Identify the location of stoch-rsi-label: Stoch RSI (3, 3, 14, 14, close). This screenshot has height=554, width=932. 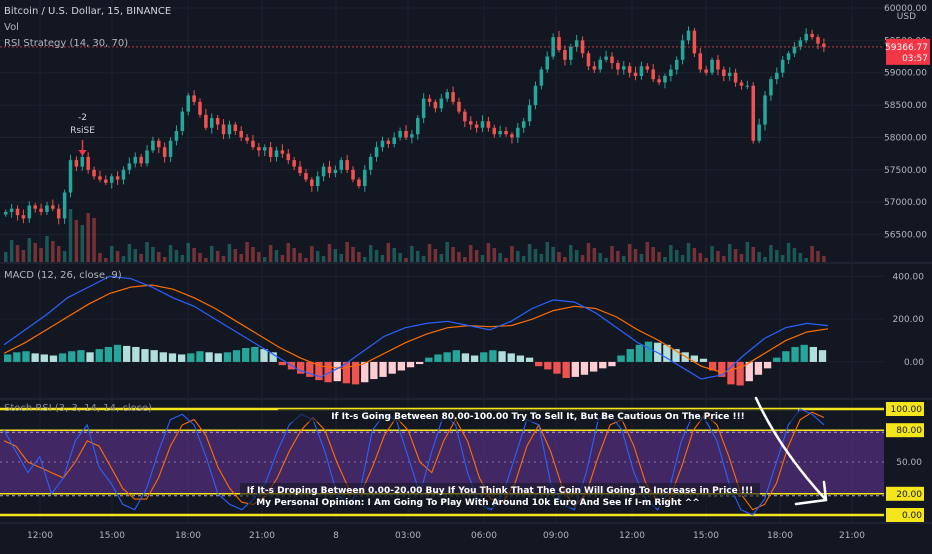
(78, 408).